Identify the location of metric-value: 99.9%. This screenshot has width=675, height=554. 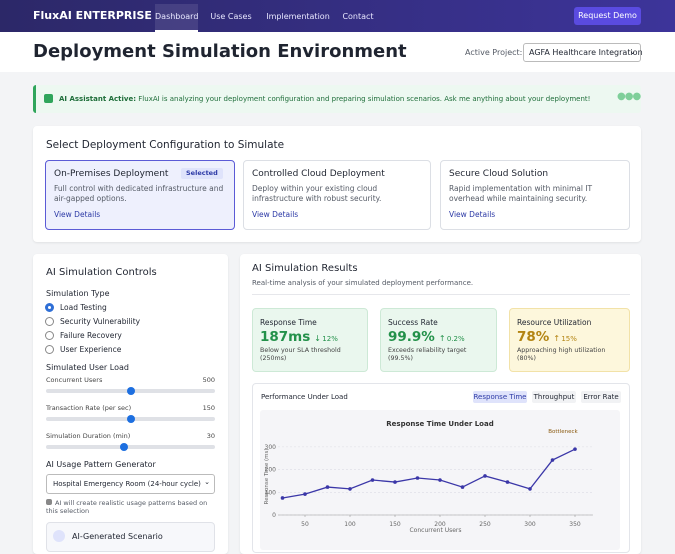
(411, 337).